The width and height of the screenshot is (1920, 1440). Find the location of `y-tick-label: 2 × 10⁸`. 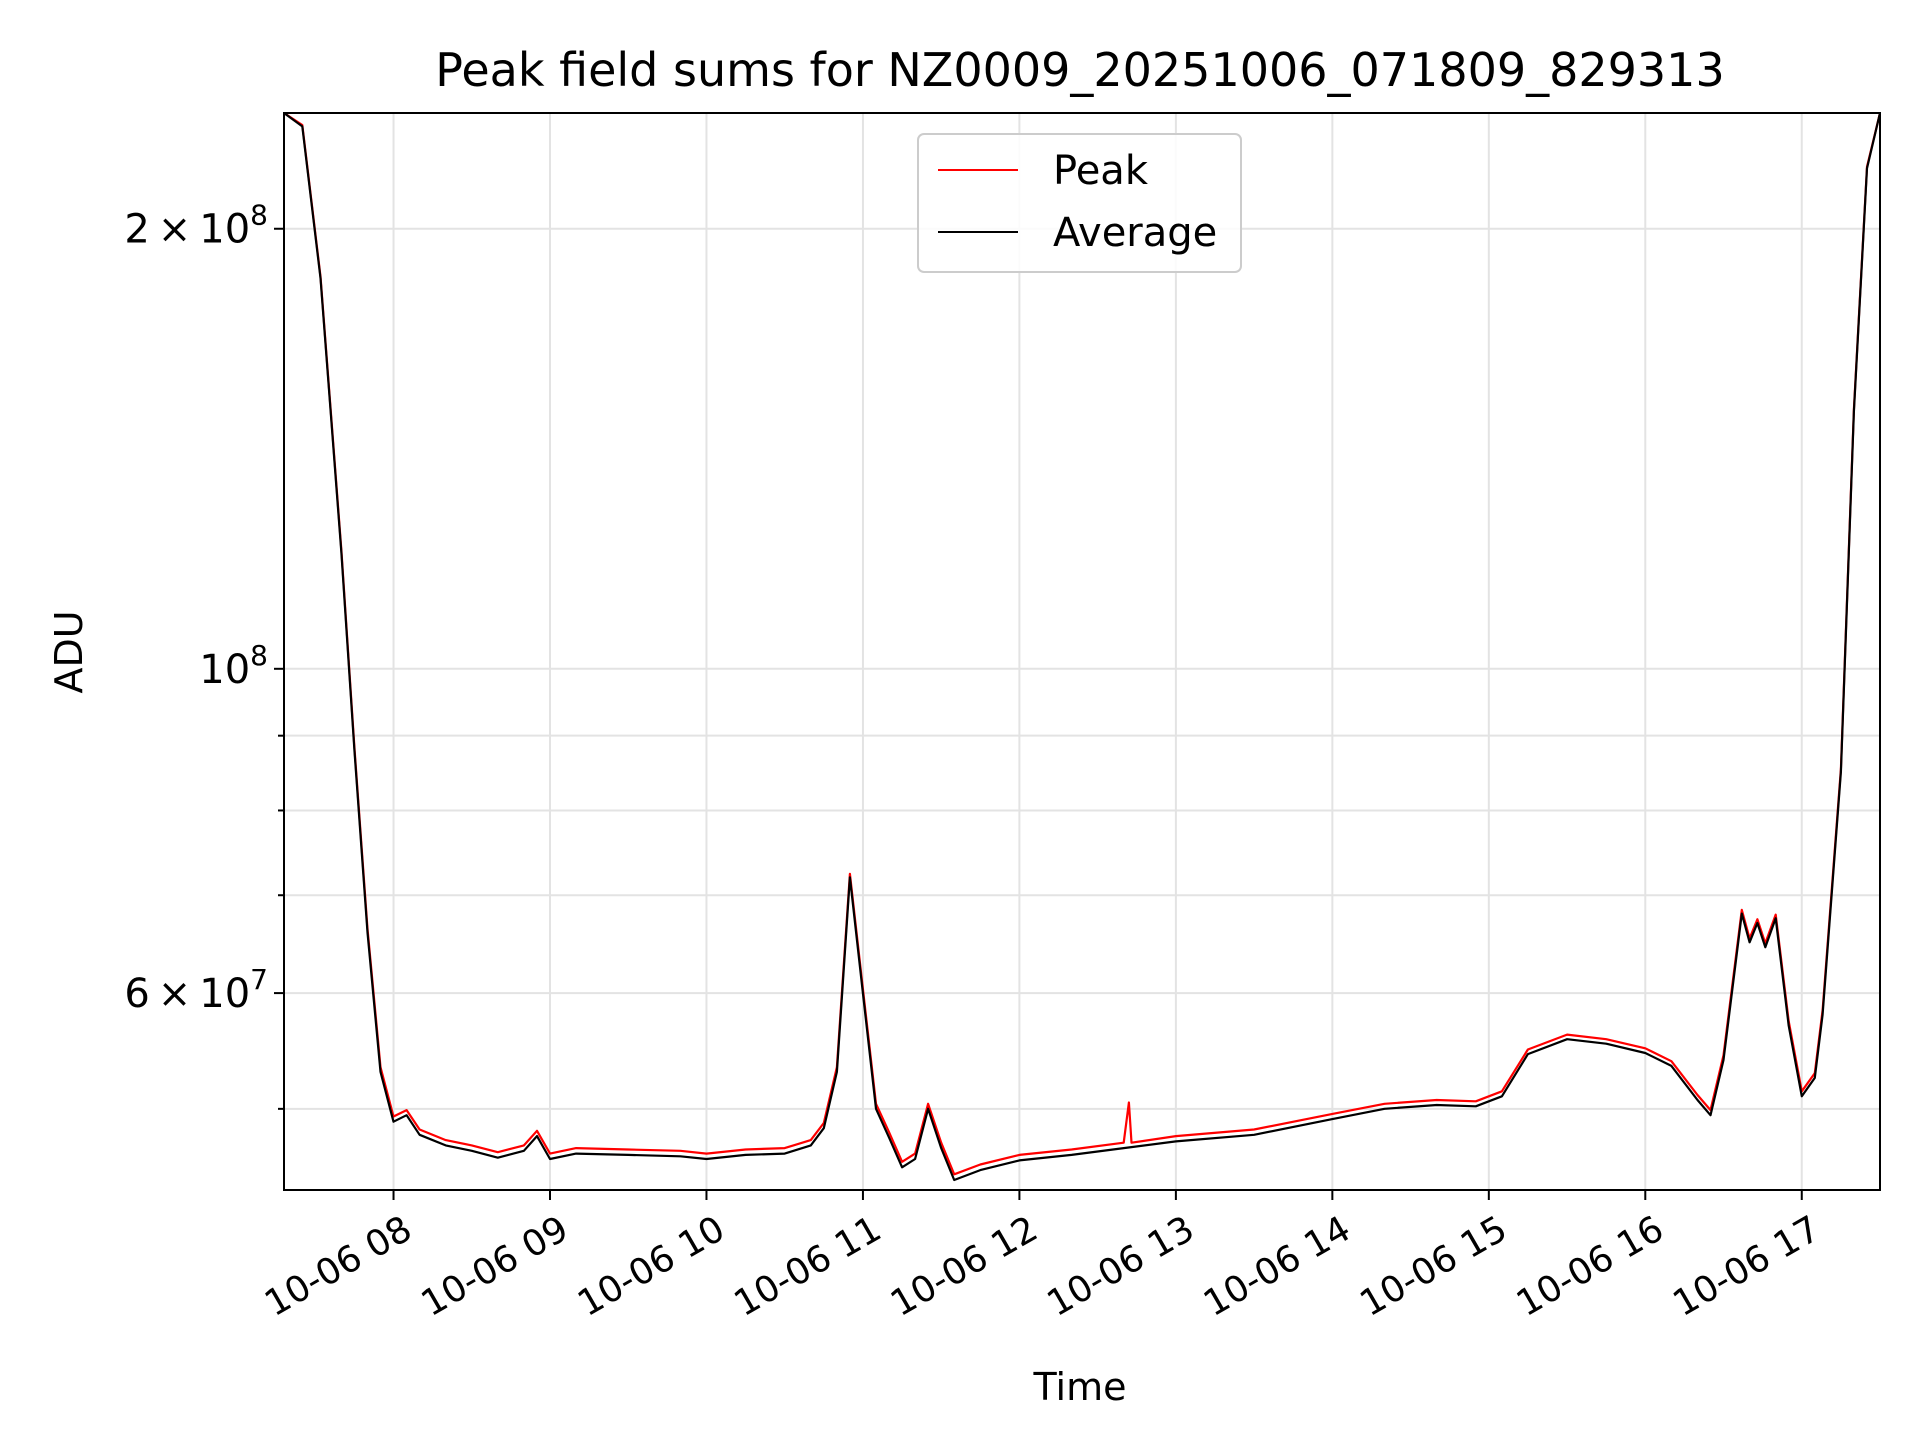

y-tick-label: 2 × 10⁸ is located at coordinates (196, 226).